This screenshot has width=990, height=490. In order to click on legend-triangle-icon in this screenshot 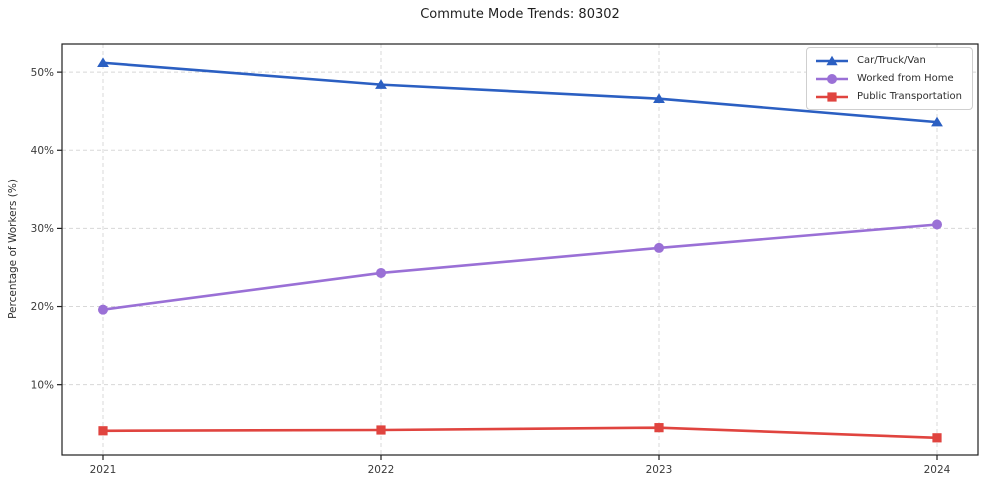, I will do `click(832, 60)`.